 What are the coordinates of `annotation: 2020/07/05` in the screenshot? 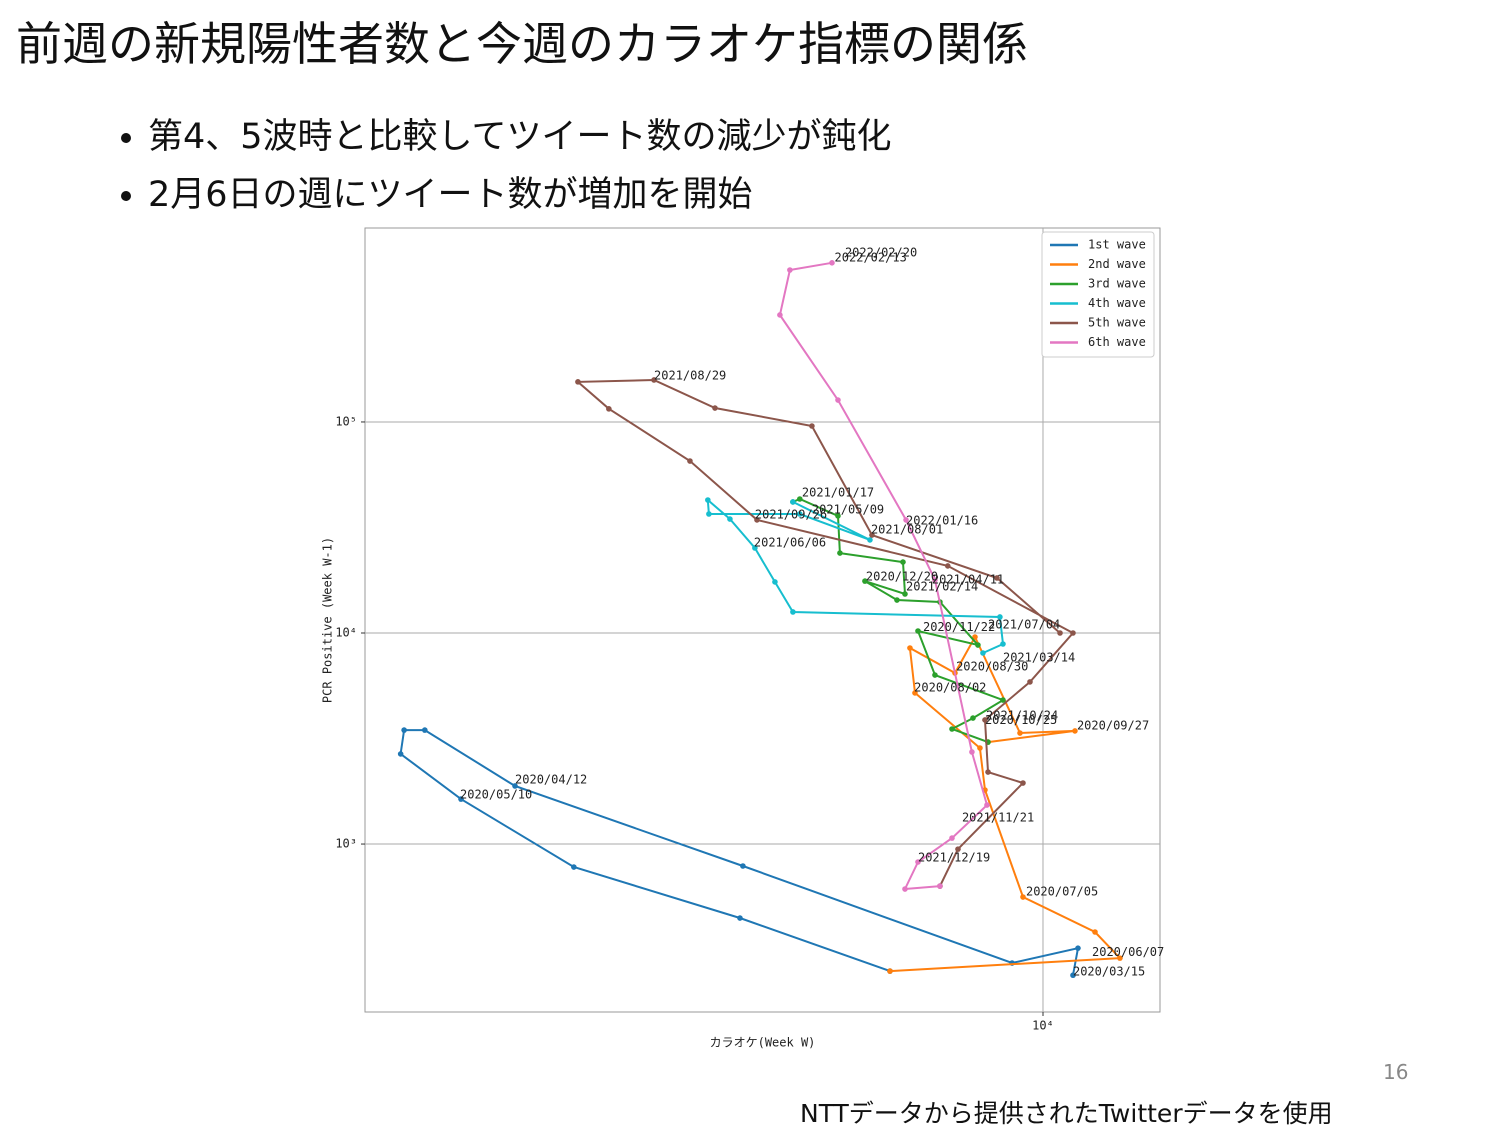 It's located at (1062, 892).